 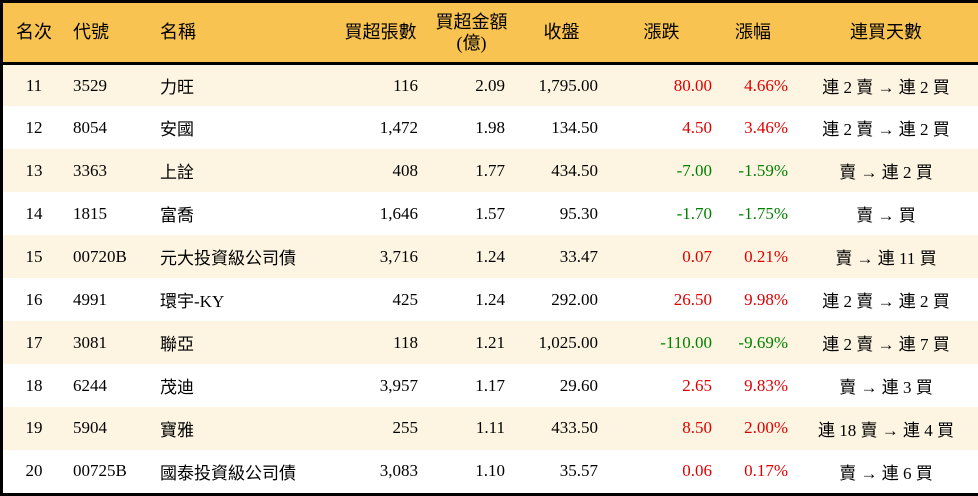 What do you see at coordinates (405, 342) in the screenshot?
I see `cell-volume: 118` at bounding box center [405, 342].